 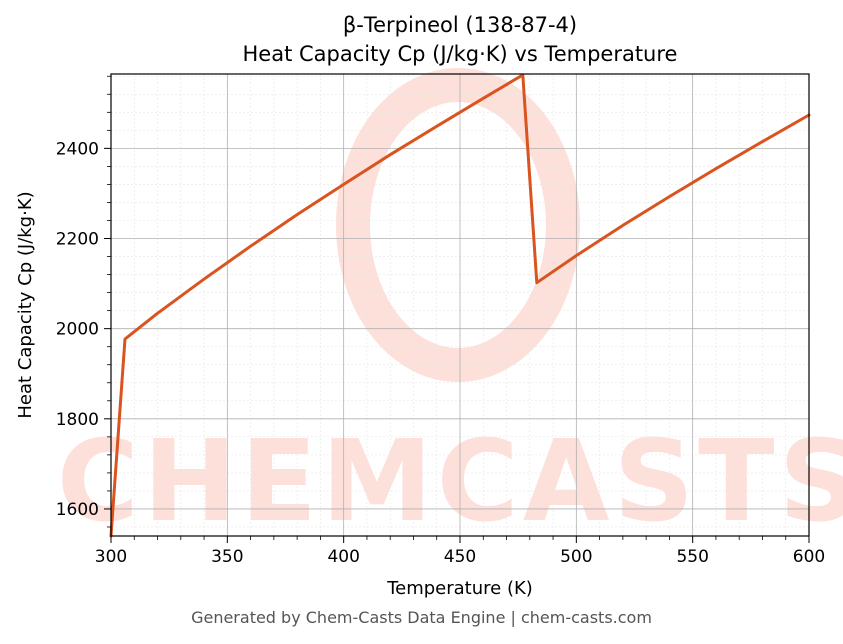 I want to click on x-tick-label: 500, so click(x=576, y=557).